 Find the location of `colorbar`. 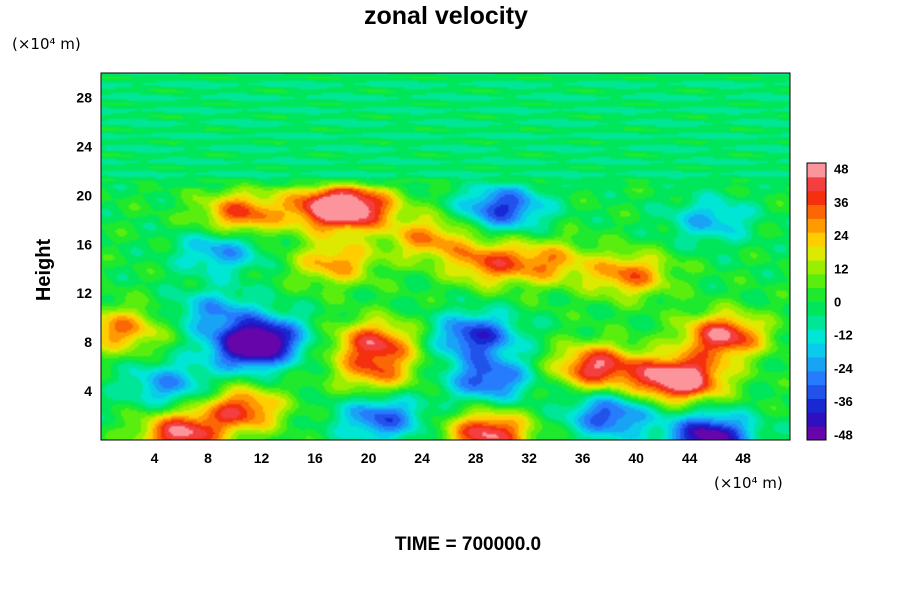

colorbar is located at coordinates (816, 301).